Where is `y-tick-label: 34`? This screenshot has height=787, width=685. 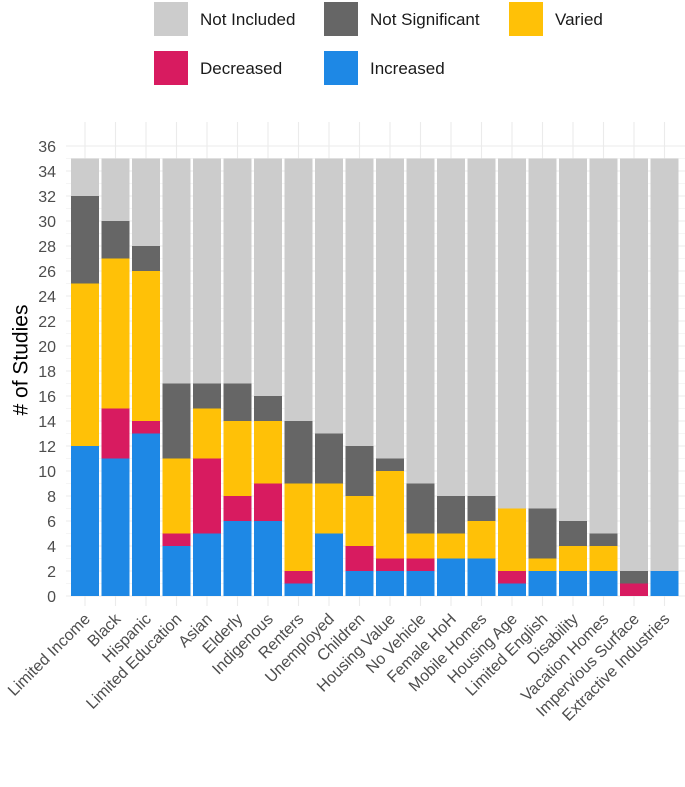 y-tick-label: 34 is located at coordinates (47, 172).